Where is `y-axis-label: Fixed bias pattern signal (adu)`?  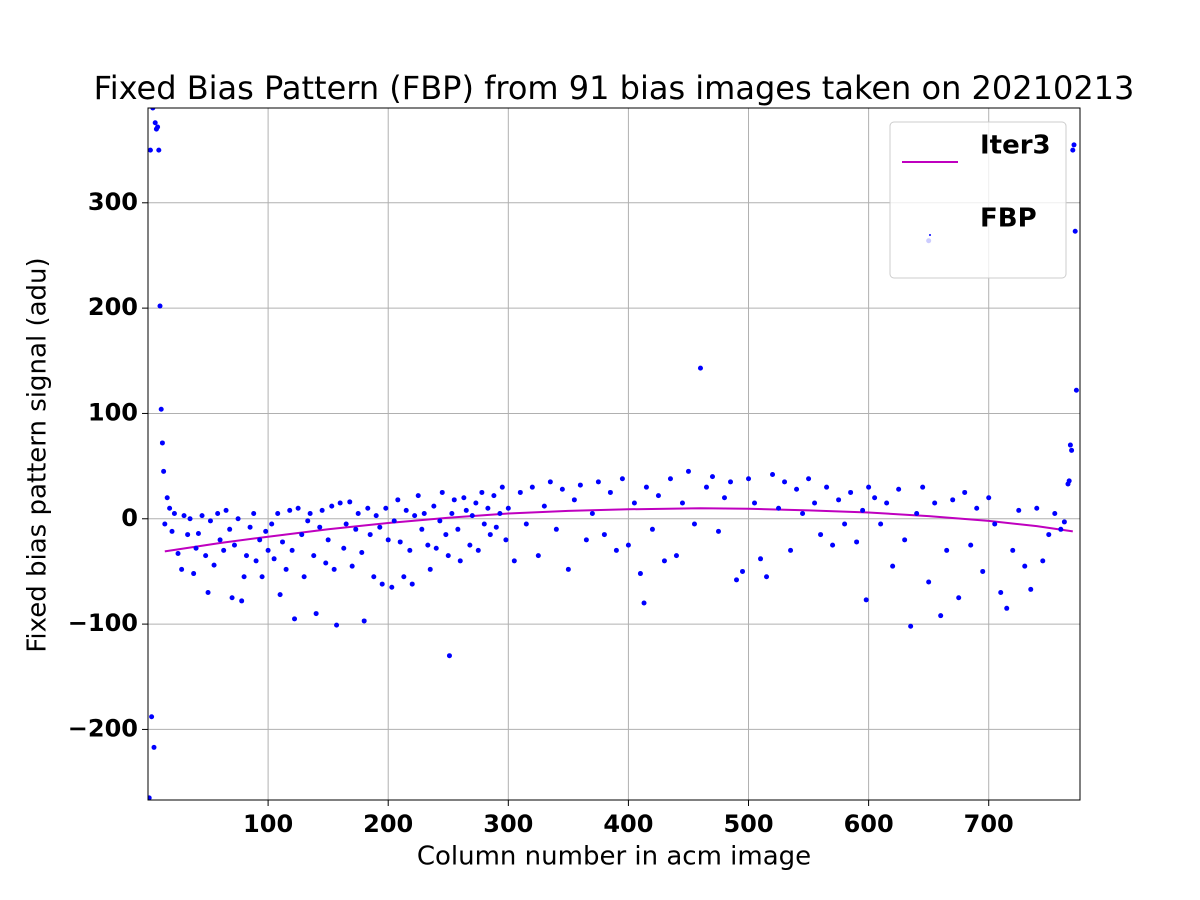 y-axis-label: Fixed bias pattern signal (adu) is located at coordinates (38, 454).